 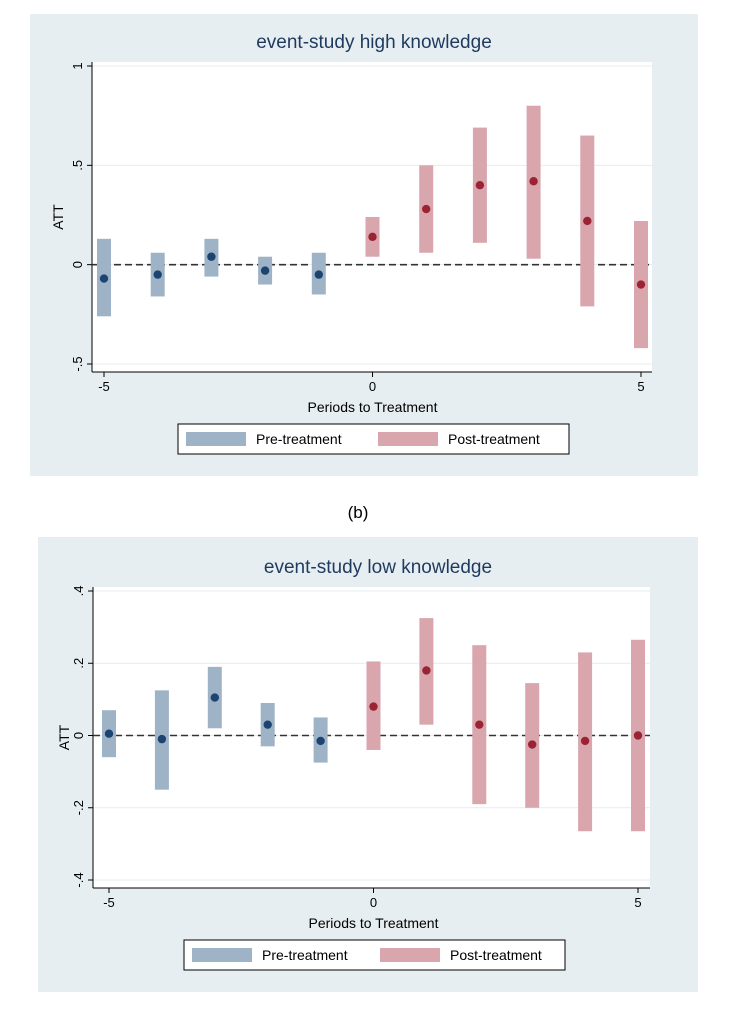 What do you see at coordinates (358, 512) in the screenshot?
I see `panel-label: (b)` at bounding box center [358, 512].